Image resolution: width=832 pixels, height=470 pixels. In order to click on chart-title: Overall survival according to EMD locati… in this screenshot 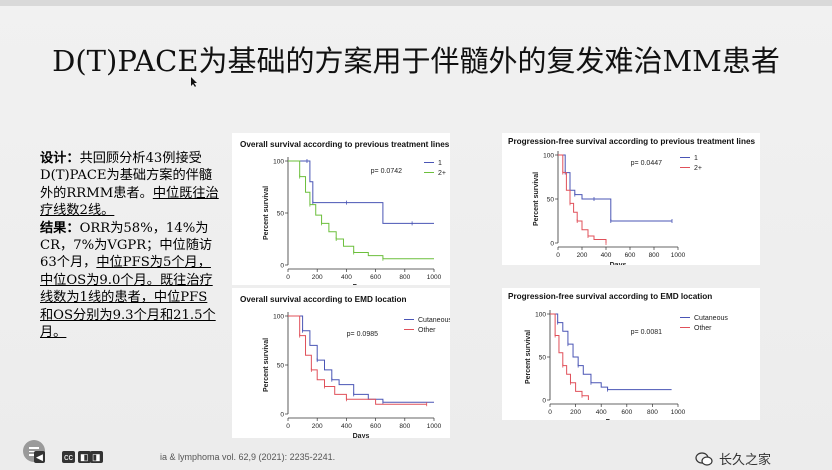, I will do `click(323, 299)`.